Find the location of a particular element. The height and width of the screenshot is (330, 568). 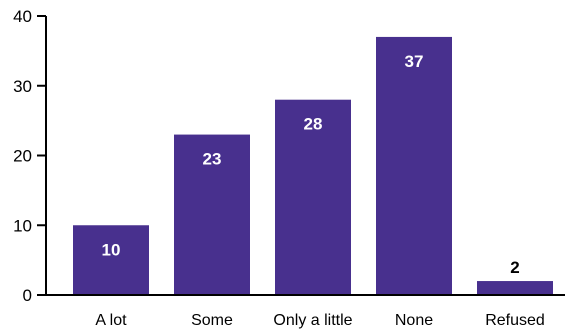

category-labels: A lot Some Only a little None Refused is located at coordinates (319, 320).